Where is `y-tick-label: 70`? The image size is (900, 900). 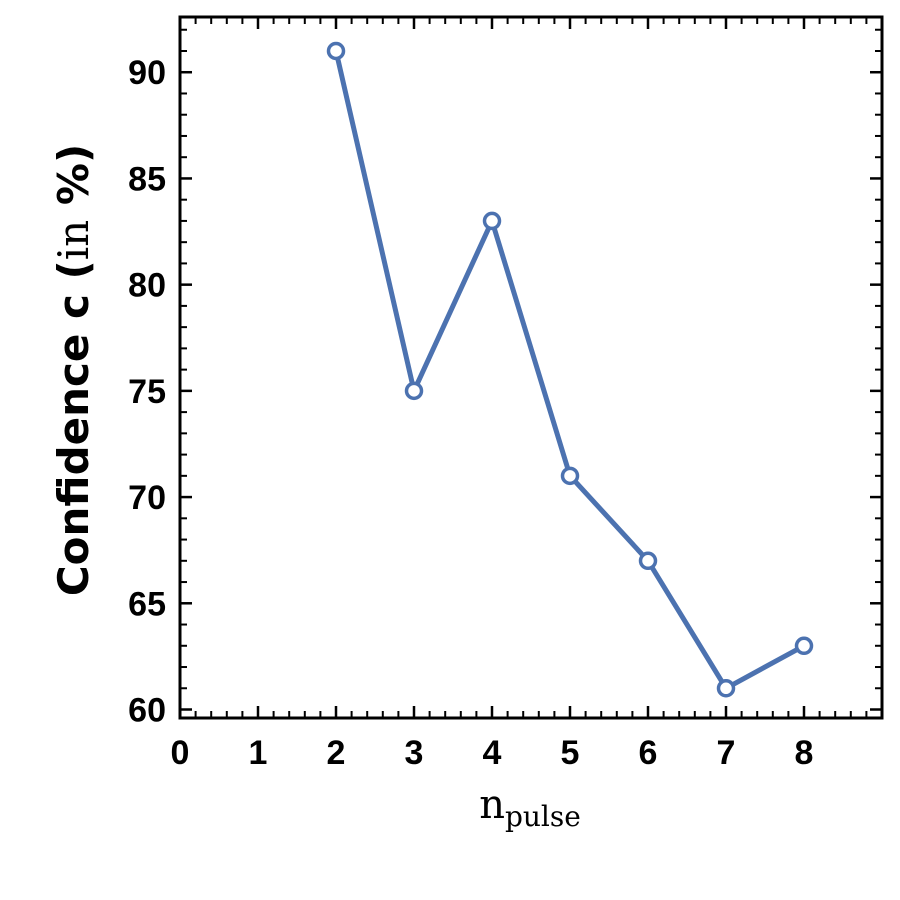 y-tick-label: 70 is located at coordinates (147, 498).